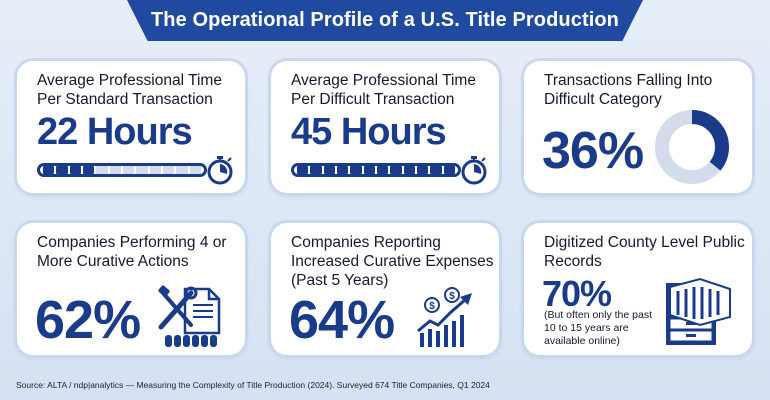 This screenshot has height=400, width=770. I want to click on donut-chart-icon, so click(692, 147).